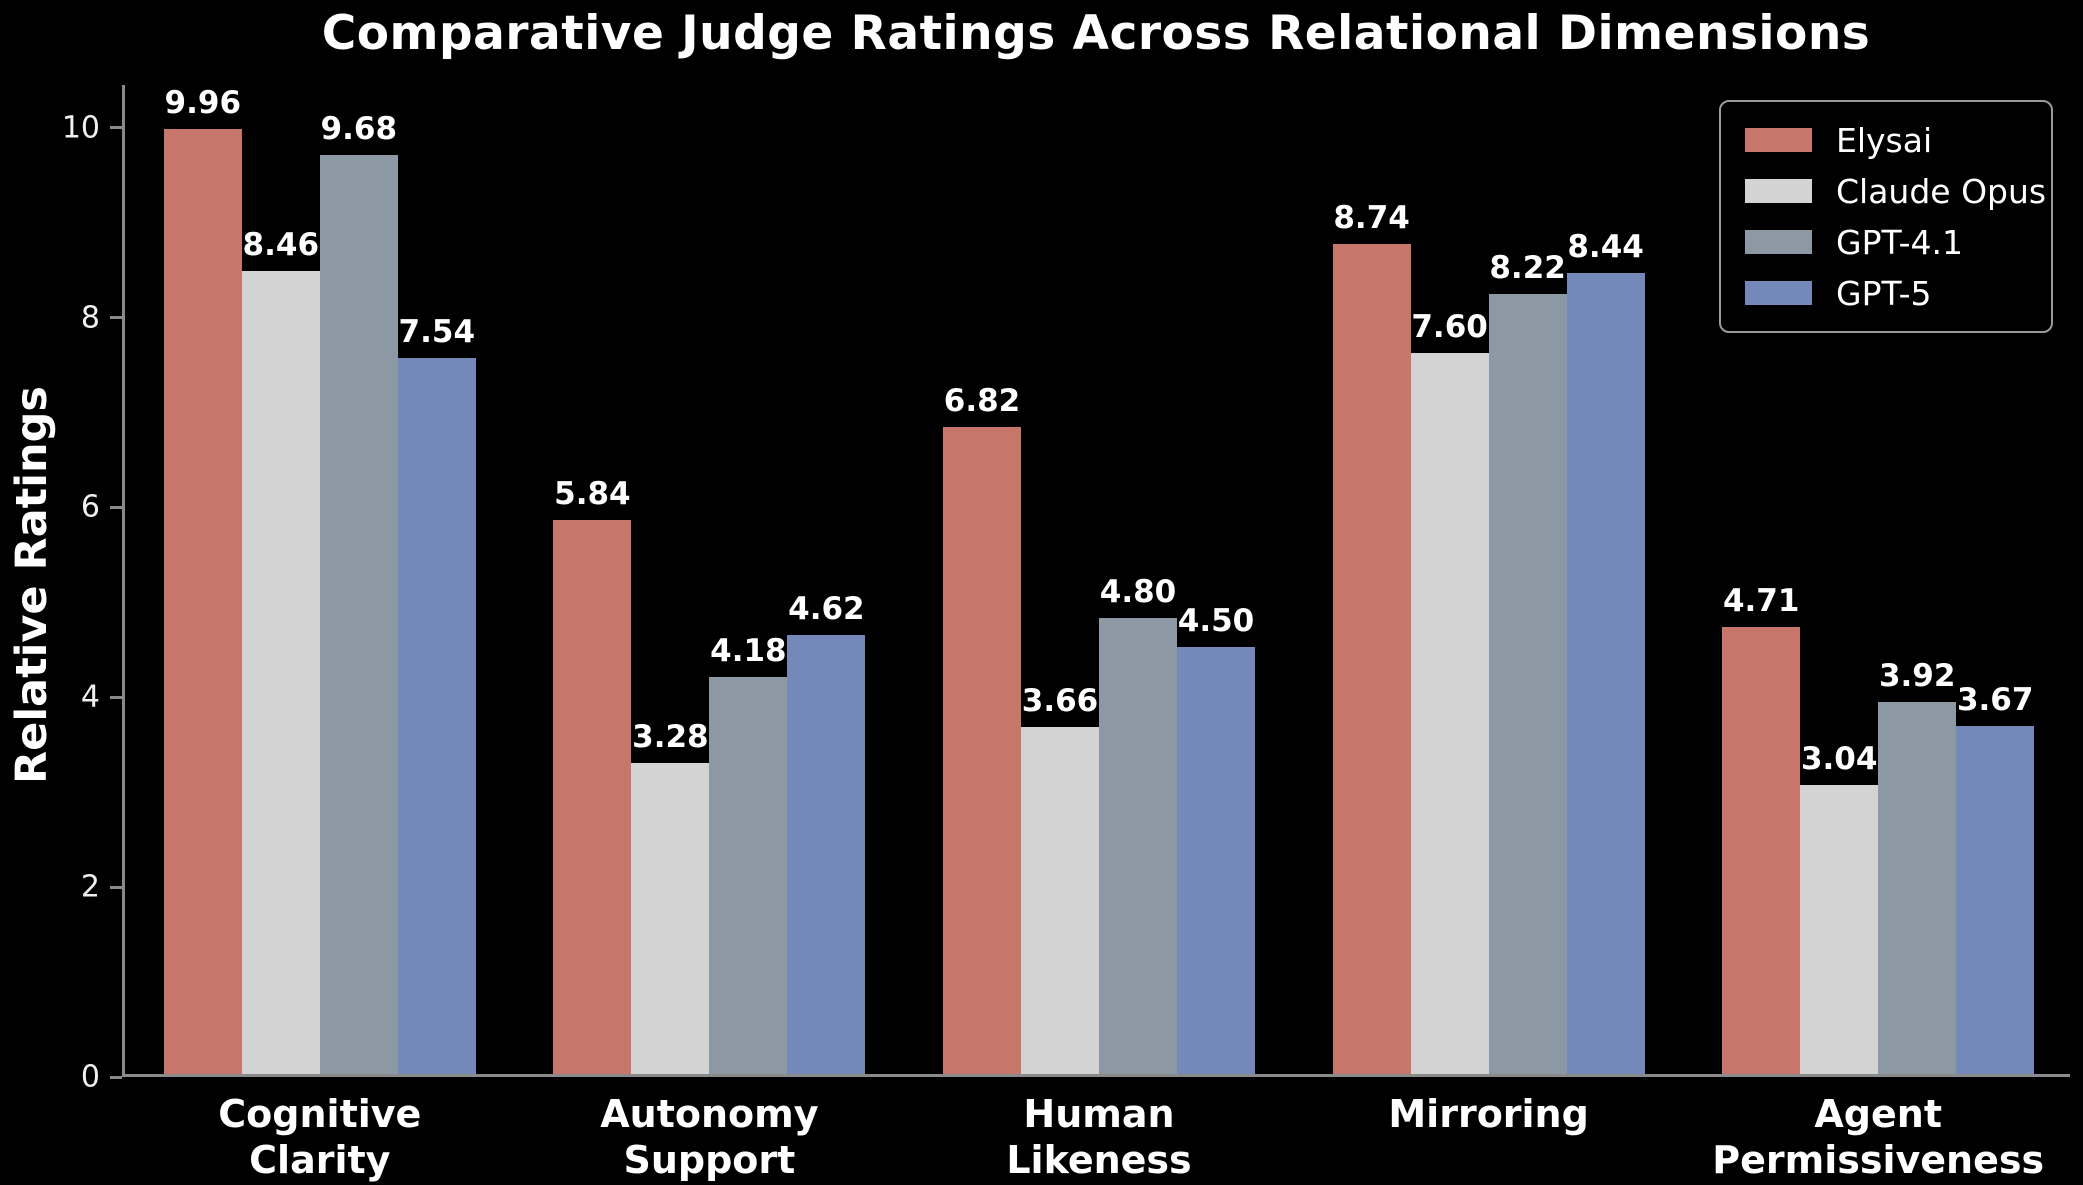 The width and height of the screenshot is (2083, 1185). What do you see at coordinates (1449, 326) in the screenshot?
I see `bar-value-label: 7.60` at bounding box center [1449, 326].